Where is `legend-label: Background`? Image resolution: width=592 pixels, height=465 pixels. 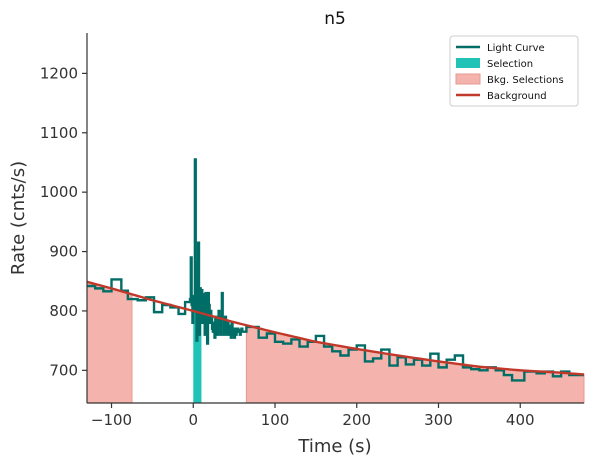
legend-label: Background is located at coordinates (517, 96).